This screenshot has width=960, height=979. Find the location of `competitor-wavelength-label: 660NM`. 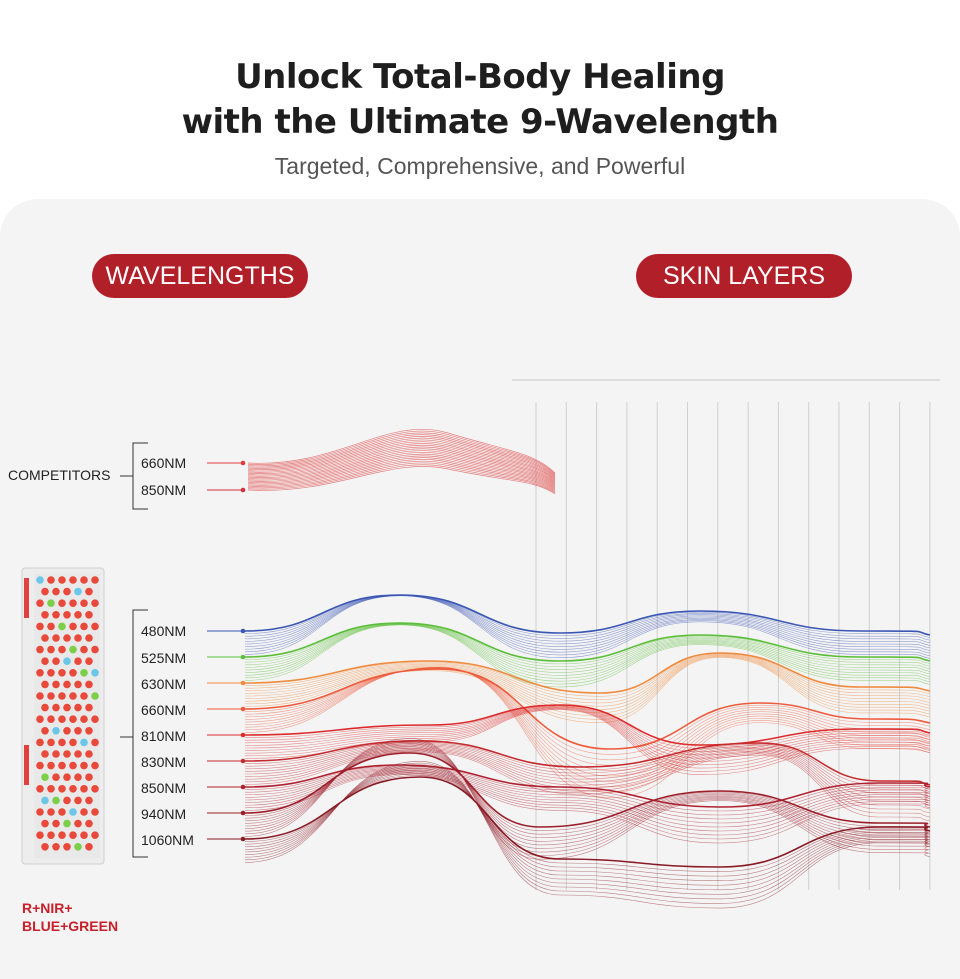

competitor-wavelength-label: 660NM is located at coordinates (164, 463).